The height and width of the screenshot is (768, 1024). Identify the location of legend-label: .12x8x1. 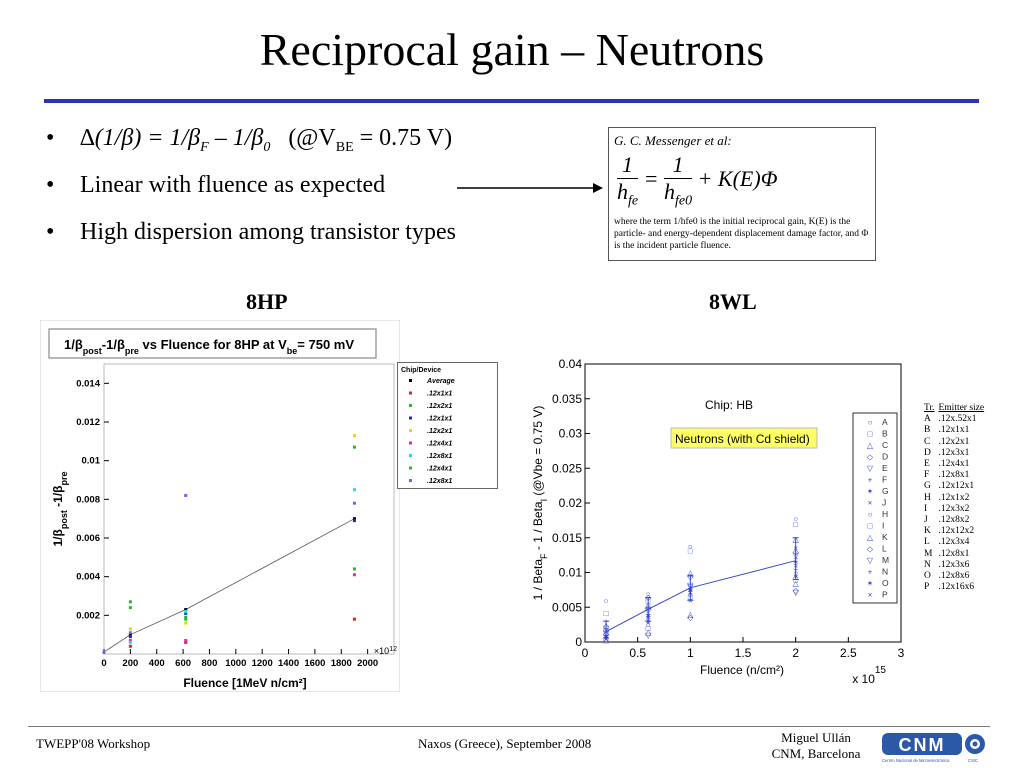
(439, 481).